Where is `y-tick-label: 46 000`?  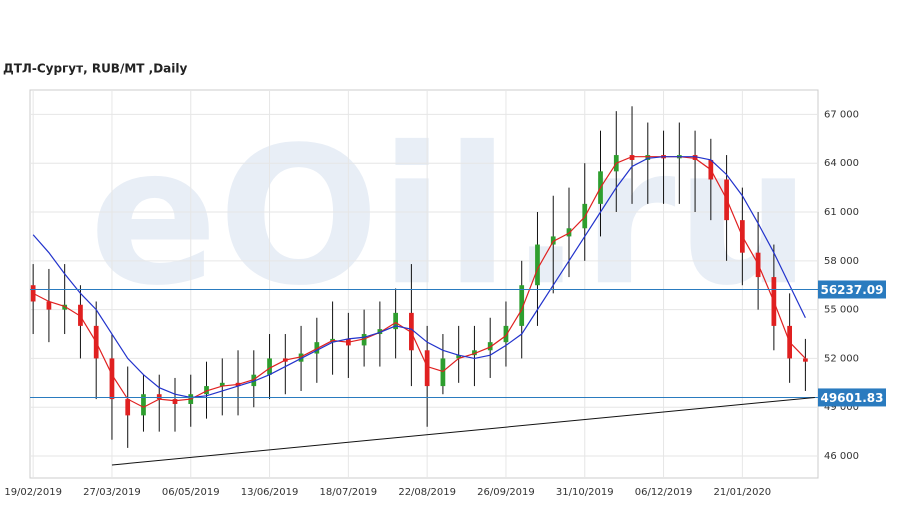 y-tick-label: 46 000 is located at coordinates (841, 456).